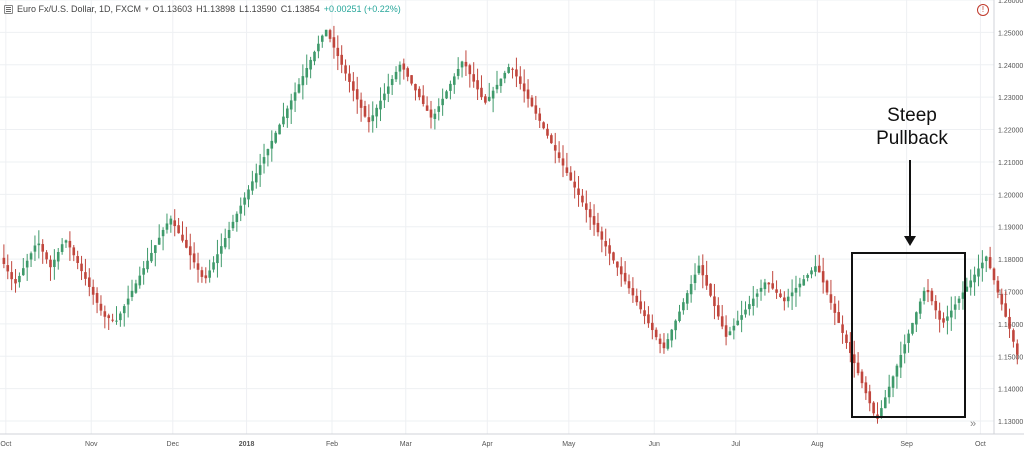 The height and width of the screenshot is (450, 1024). What do you see at coordinates (8, 9) in the screenshot?
I see `collapse-icon` at bounding box center [8, 9].